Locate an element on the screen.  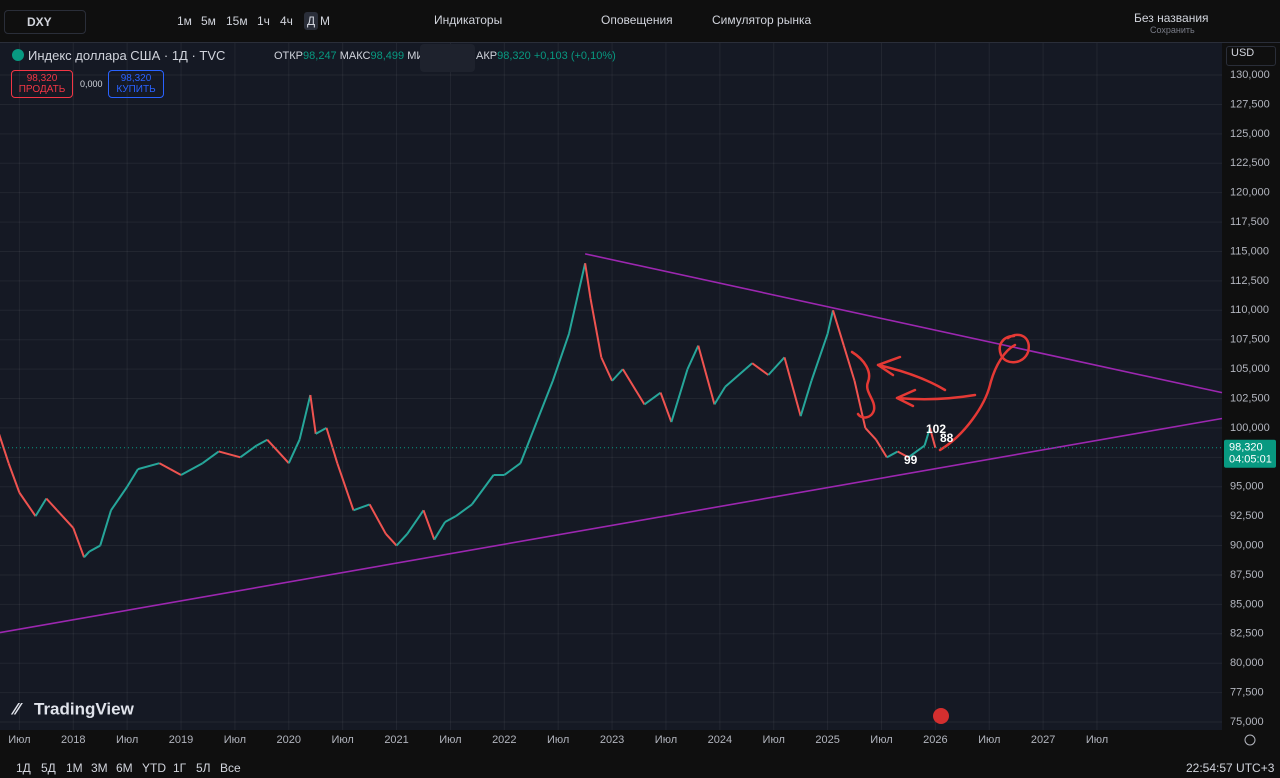
currency: USD is located at coordinates (1243, 53).